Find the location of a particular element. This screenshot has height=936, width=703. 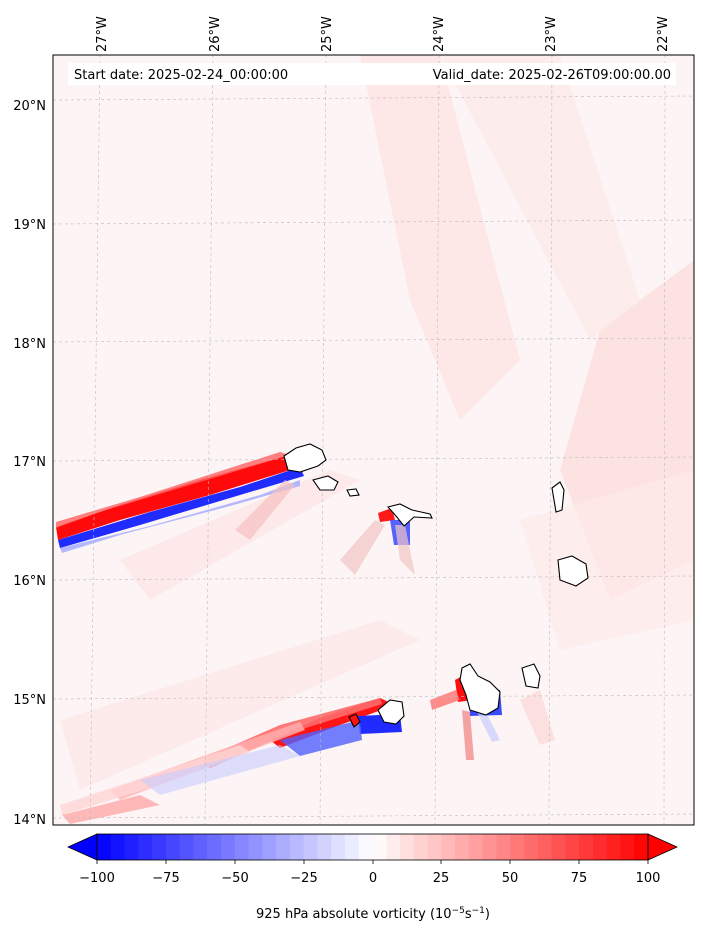

colorbar-tick-label: 25 is located at coordinates (441, 878).